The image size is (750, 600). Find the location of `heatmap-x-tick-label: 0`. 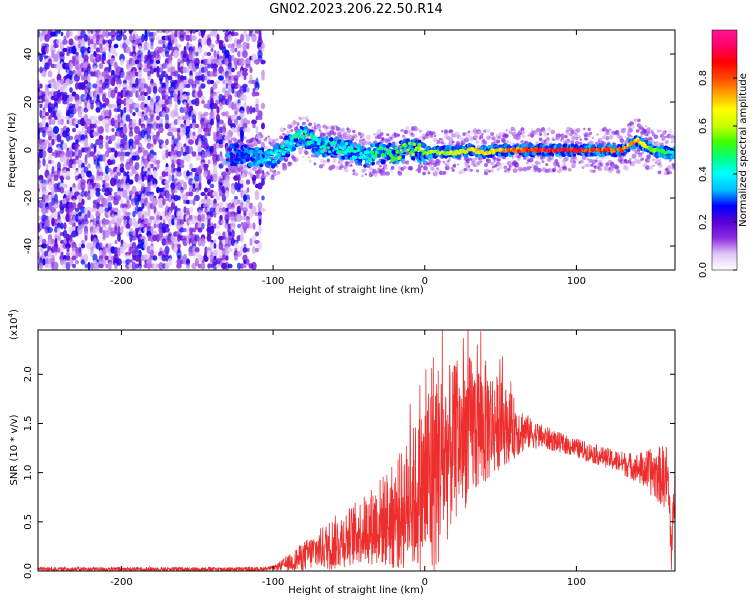

heatmap-x-tick-label: 0 is located at coordinates (425, 281).